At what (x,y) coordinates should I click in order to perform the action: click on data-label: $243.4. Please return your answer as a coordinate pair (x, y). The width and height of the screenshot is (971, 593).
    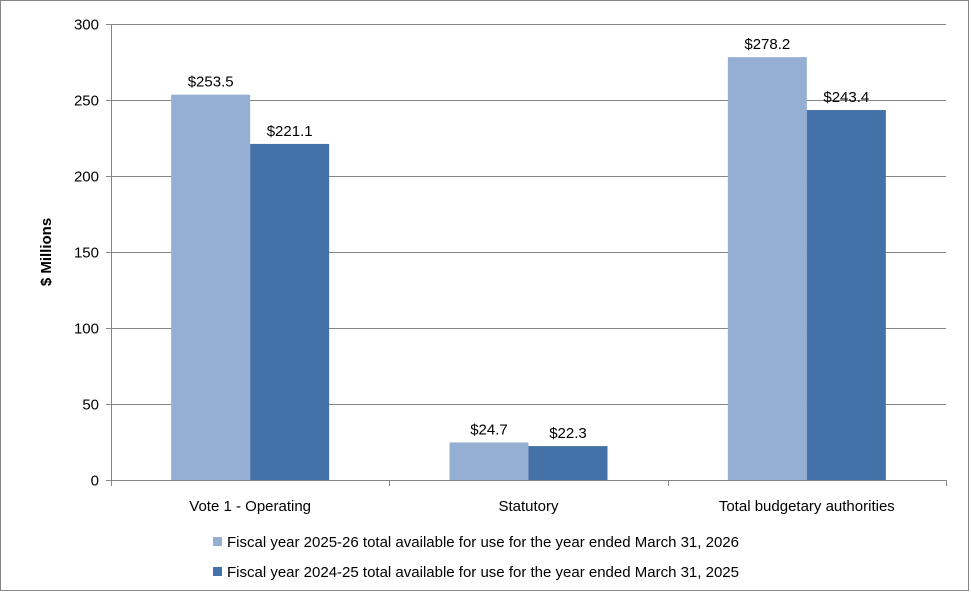
    Looking at the image, I should click on (846, 97).